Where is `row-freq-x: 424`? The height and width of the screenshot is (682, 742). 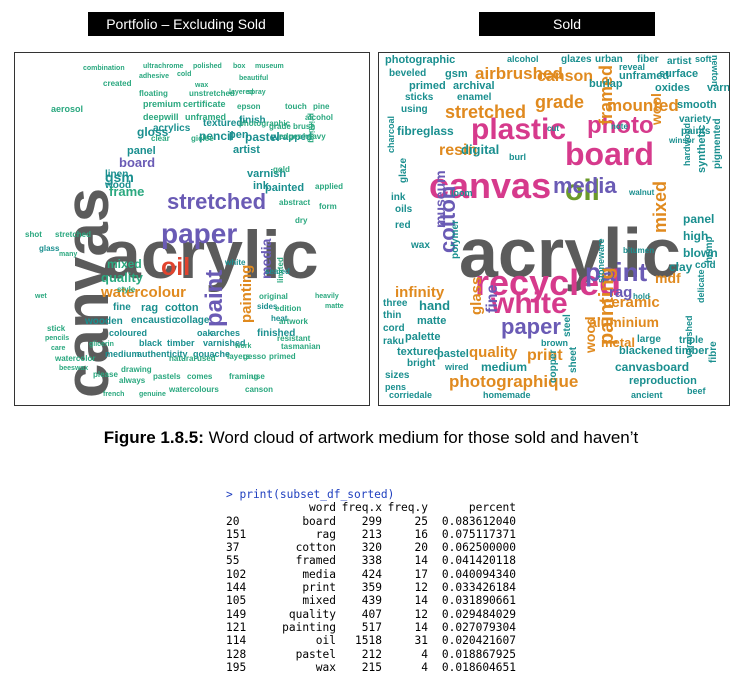 row-freq-x: 424 is located at coordinates (371, 574).